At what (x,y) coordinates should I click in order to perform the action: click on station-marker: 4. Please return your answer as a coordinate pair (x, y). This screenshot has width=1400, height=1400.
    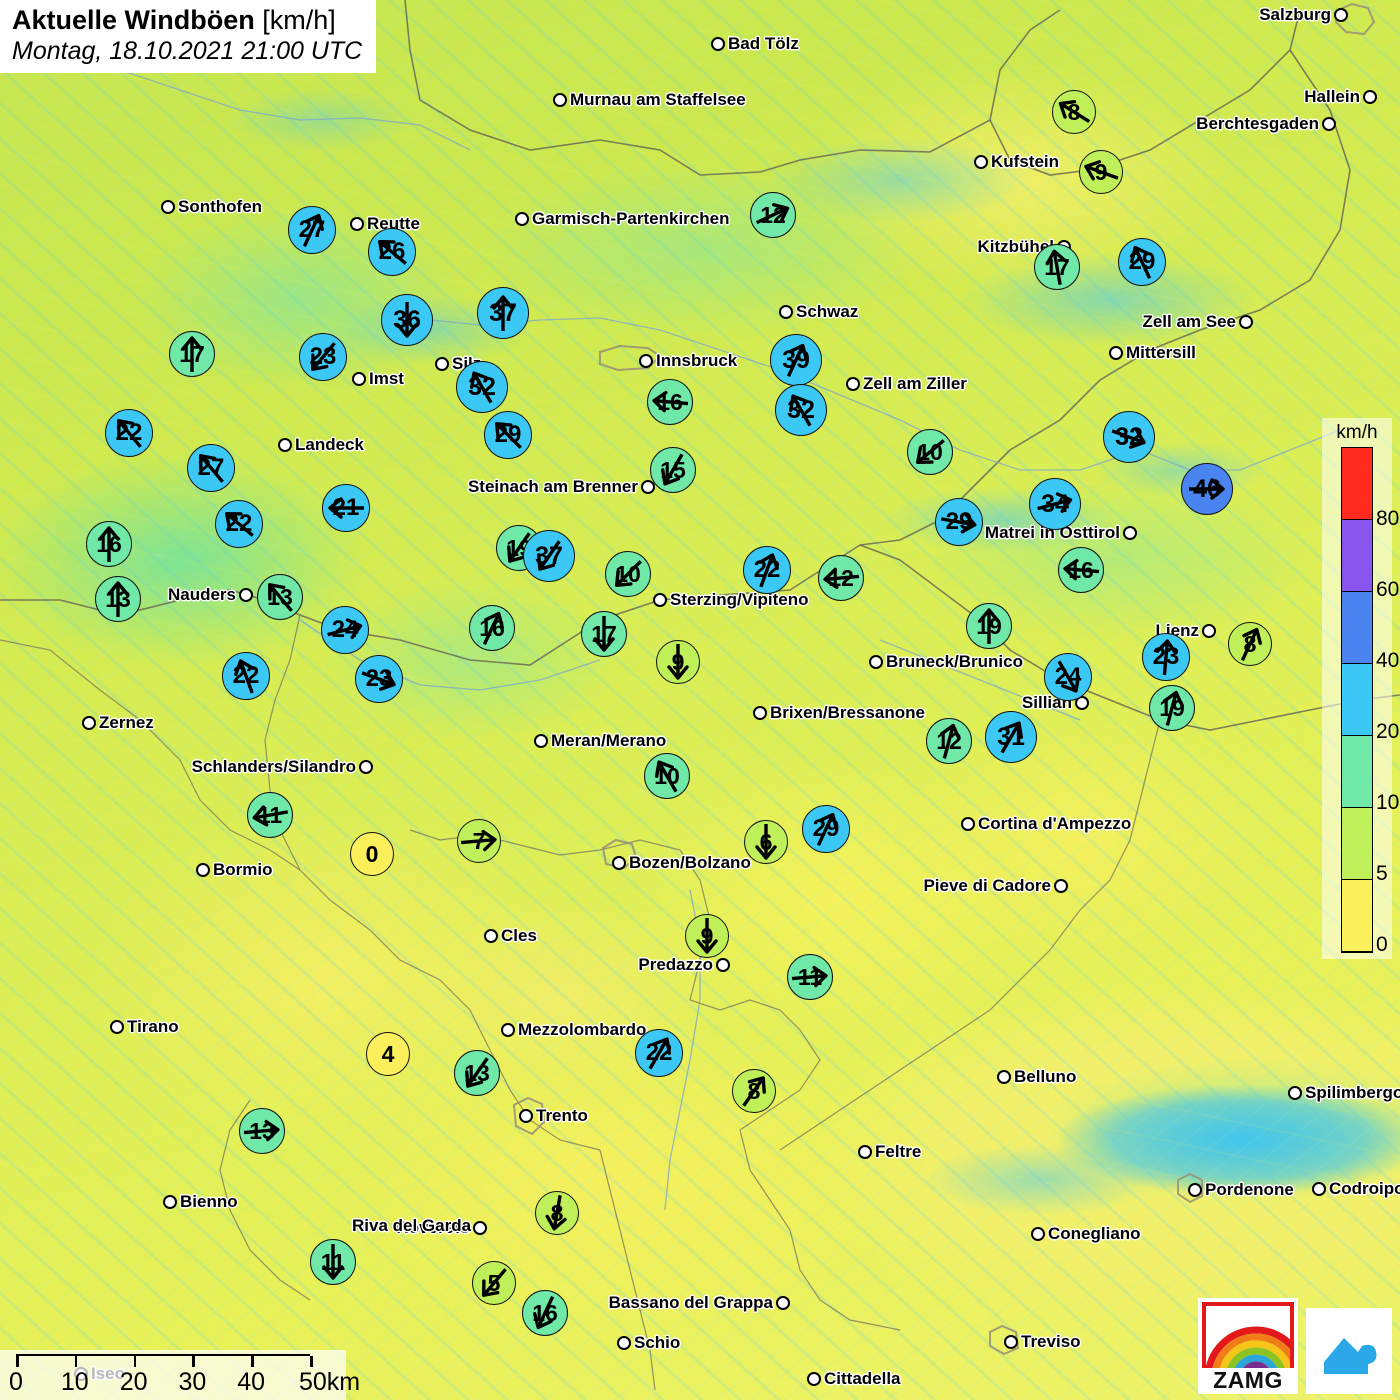
    Looking at the image, I should click on (388, 1054).